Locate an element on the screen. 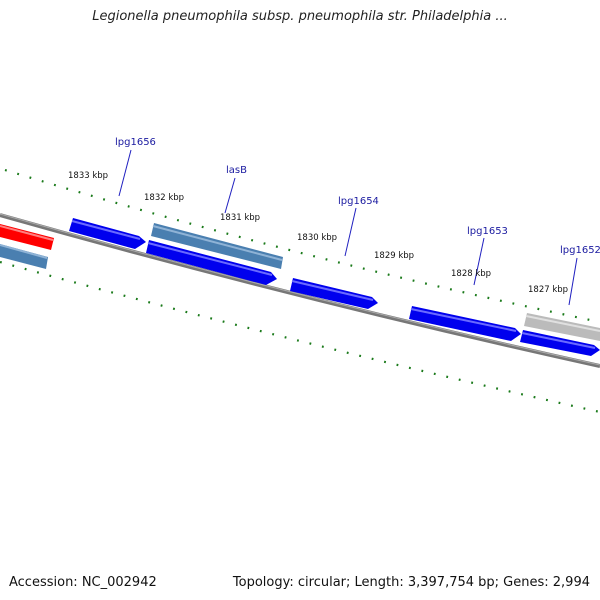 Image resolution: width=600 pixels, height=600 pixels. gene-lasB is located at coordinates (217, 246).